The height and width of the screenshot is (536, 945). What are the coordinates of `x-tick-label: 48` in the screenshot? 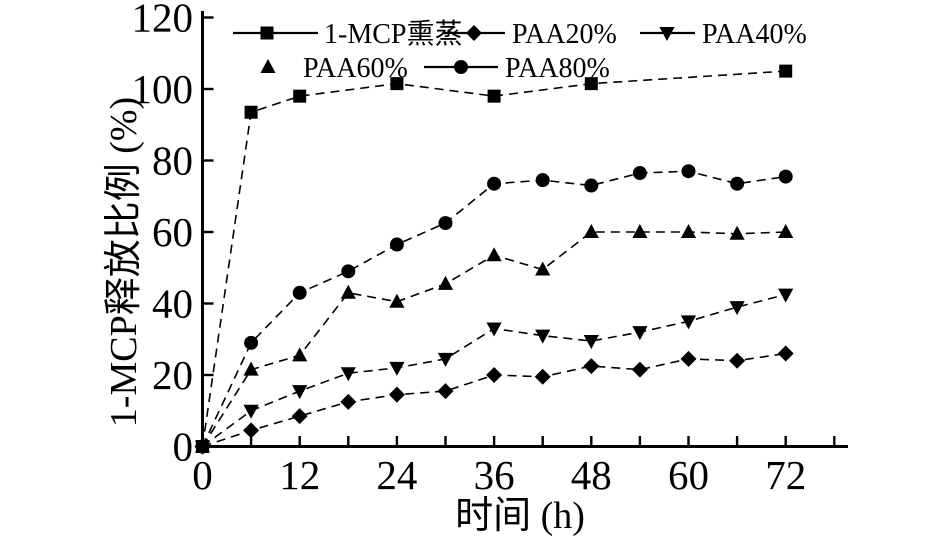 It's located at (591, 475).